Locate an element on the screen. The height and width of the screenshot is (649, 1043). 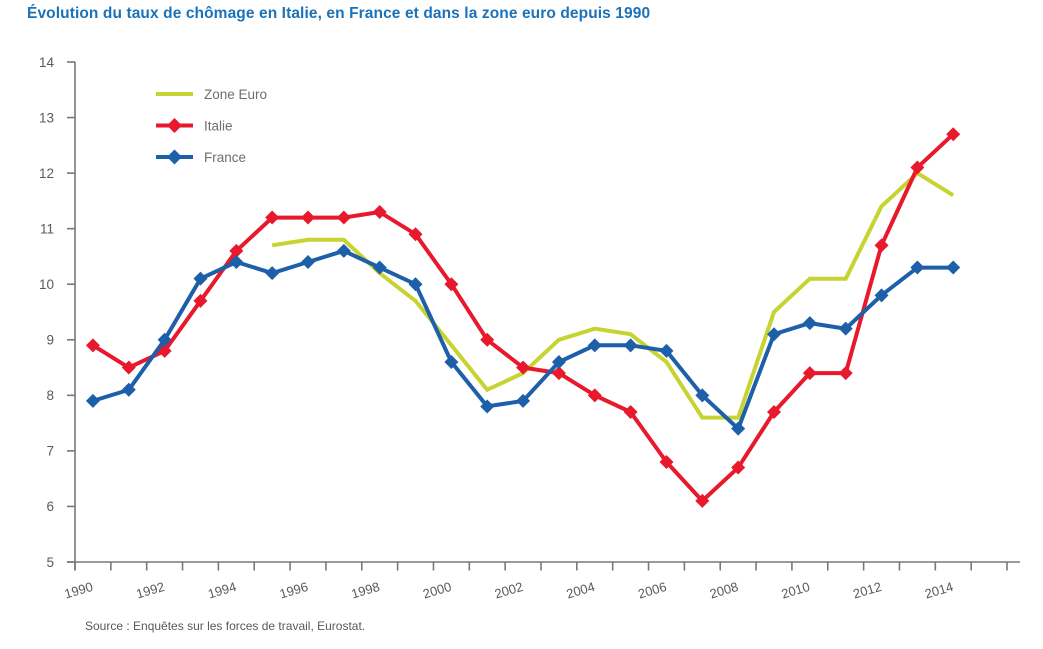
y-tick-label: 12 is located at coordinates (46, 173).